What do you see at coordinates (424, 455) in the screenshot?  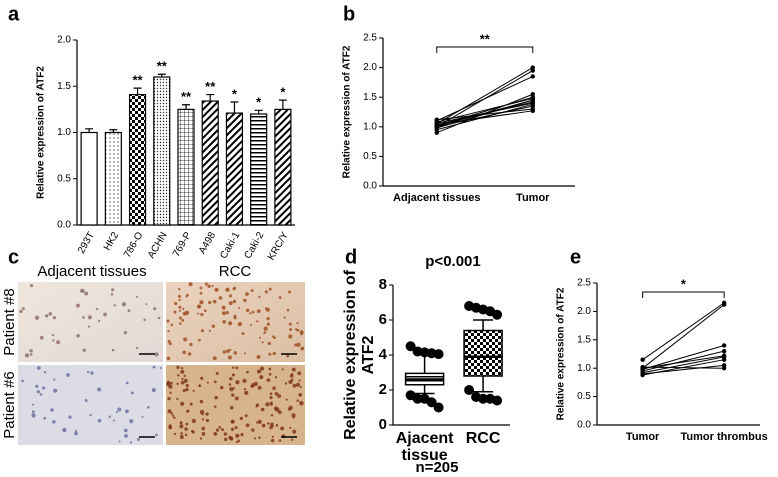 I see `x-tick-label: tissue` at bounding box center [424, 455].